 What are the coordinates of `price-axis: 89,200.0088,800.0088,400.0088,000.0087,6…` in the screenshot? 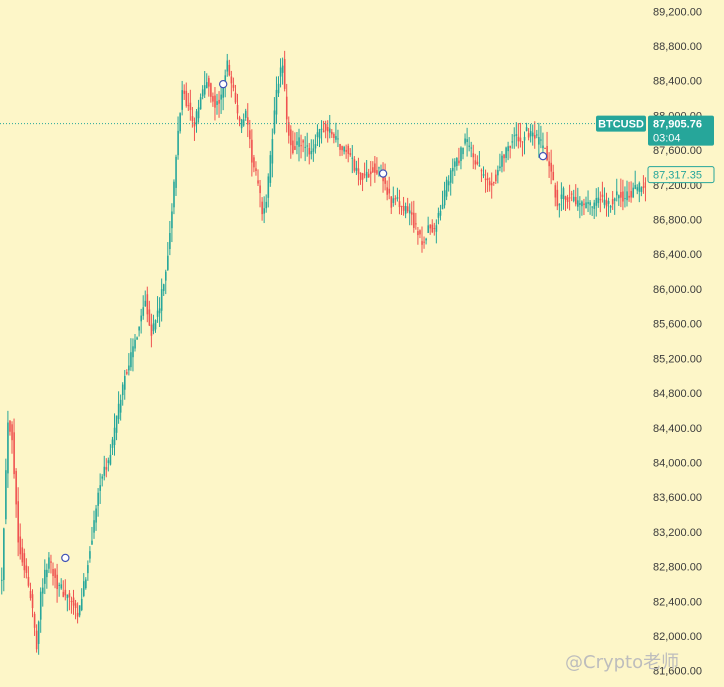 It's located at (677, 341).